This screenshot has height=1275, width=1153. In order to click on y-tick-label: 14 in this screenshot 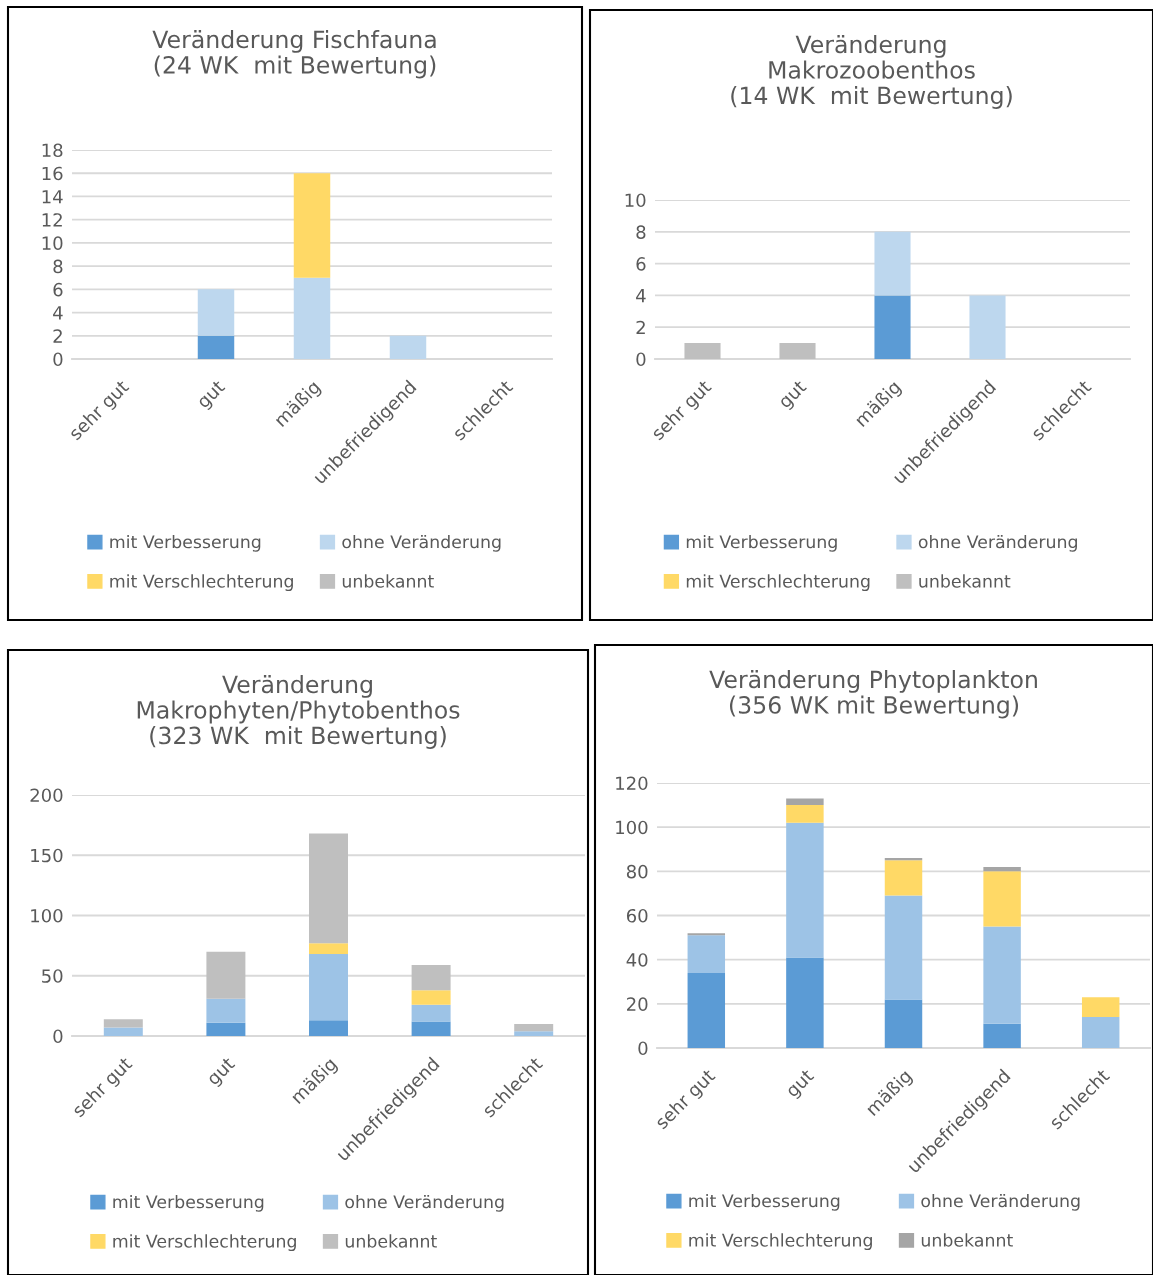, I will do `click(52, 197)`.